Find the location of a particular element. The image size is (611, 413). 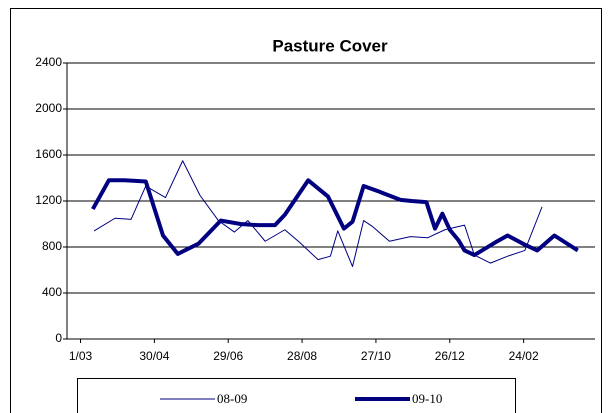

x-tick-label: 30/04 is located at coordinates (154, 356).